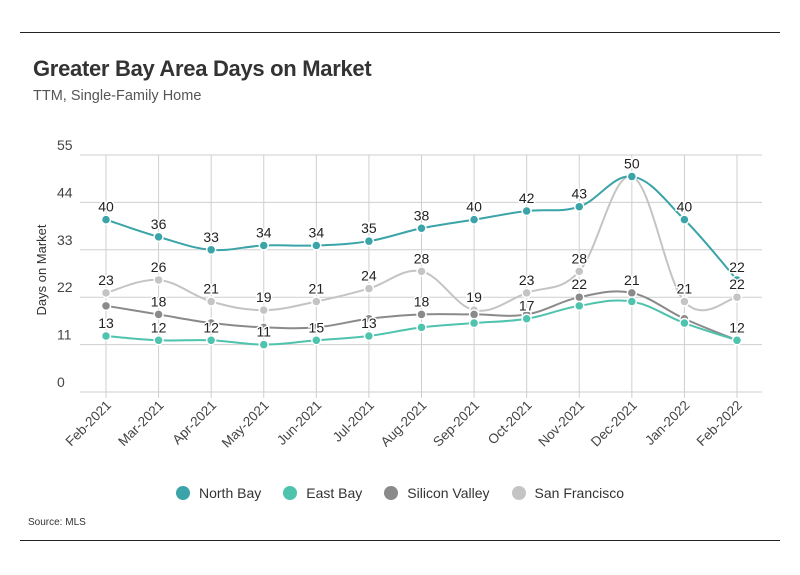 Image resolution: width=800 pixels, height=575 pixels. I want to click on data-label-east-bay: 15, so click(317, 327).